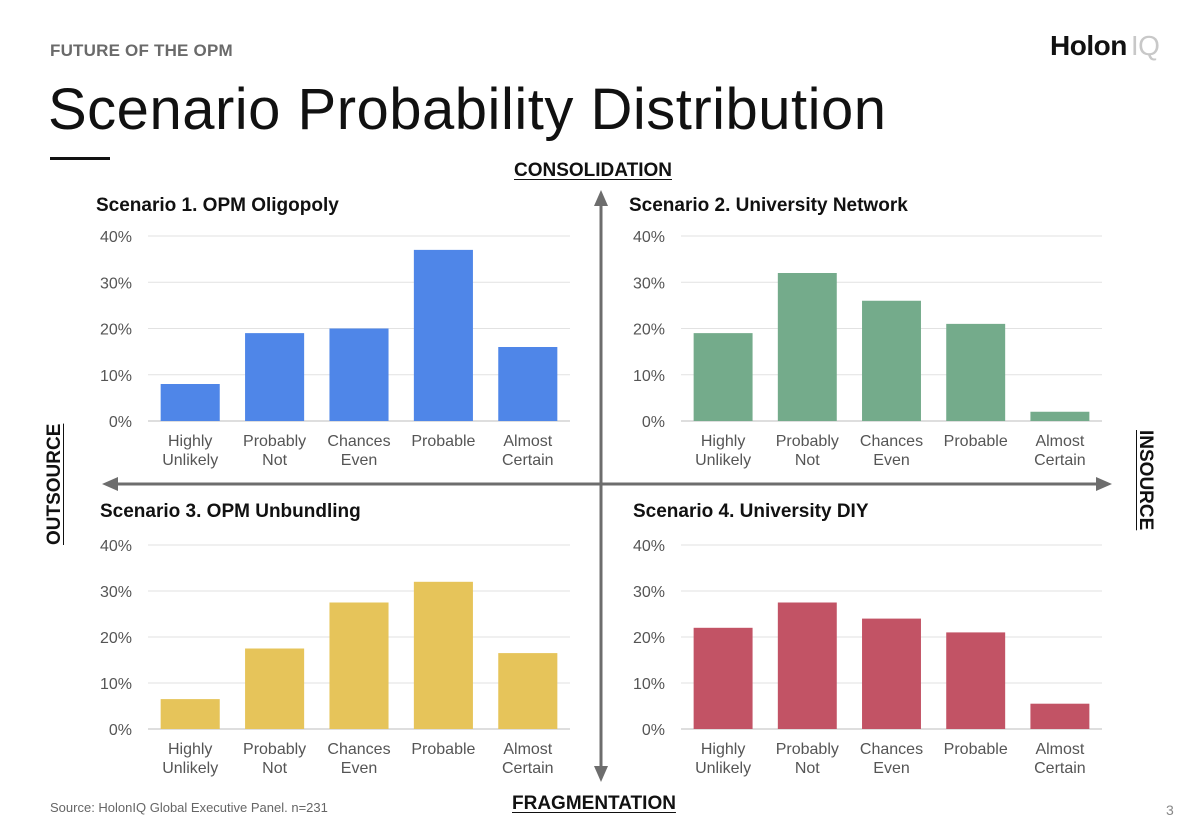  What do you see at coordinates (601, 774) in the screenshot?
I see `arrow-down-icon` at bounding box center [601, 774].